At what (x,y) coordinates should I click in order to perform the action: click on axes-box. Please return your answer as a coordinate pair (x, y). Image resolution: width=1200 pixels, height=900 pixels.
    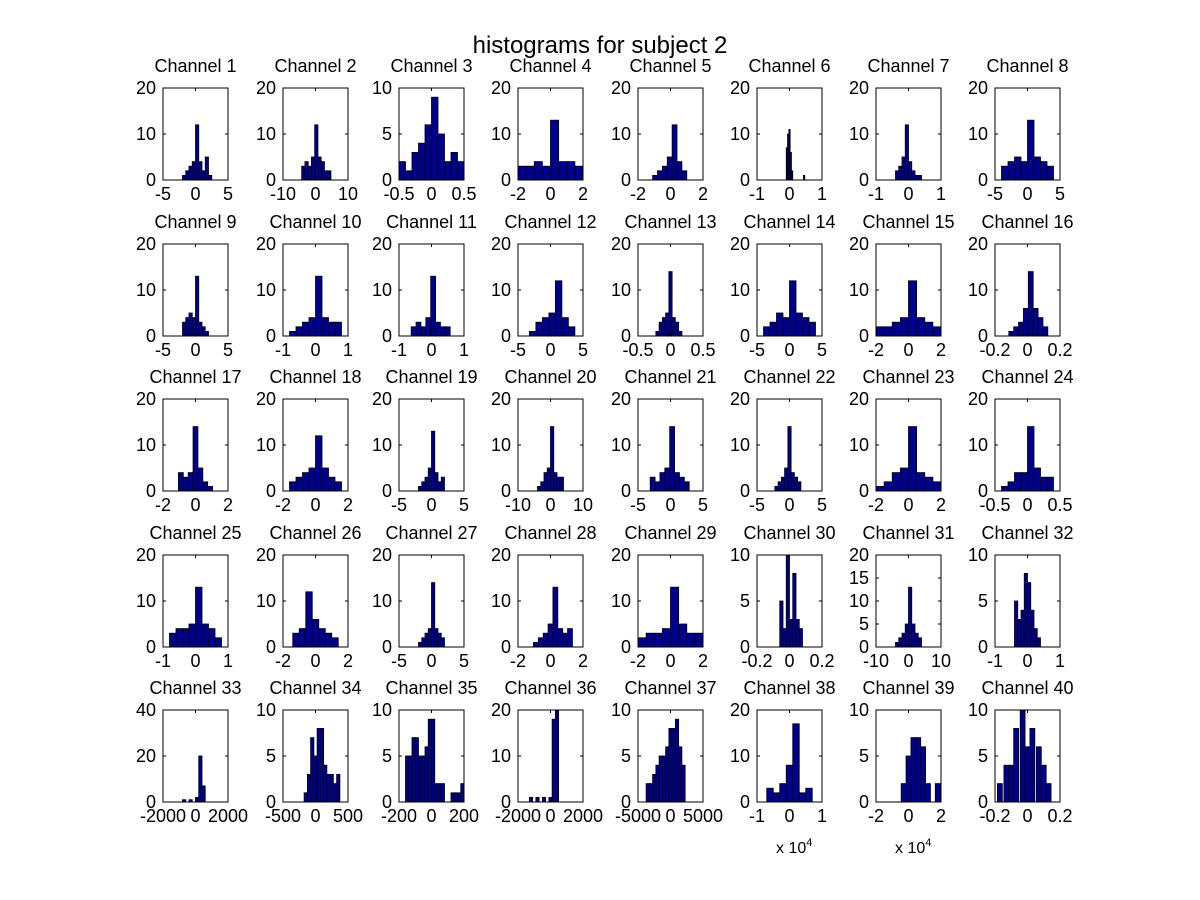
    Looking at the image, I should click on (195, 756).